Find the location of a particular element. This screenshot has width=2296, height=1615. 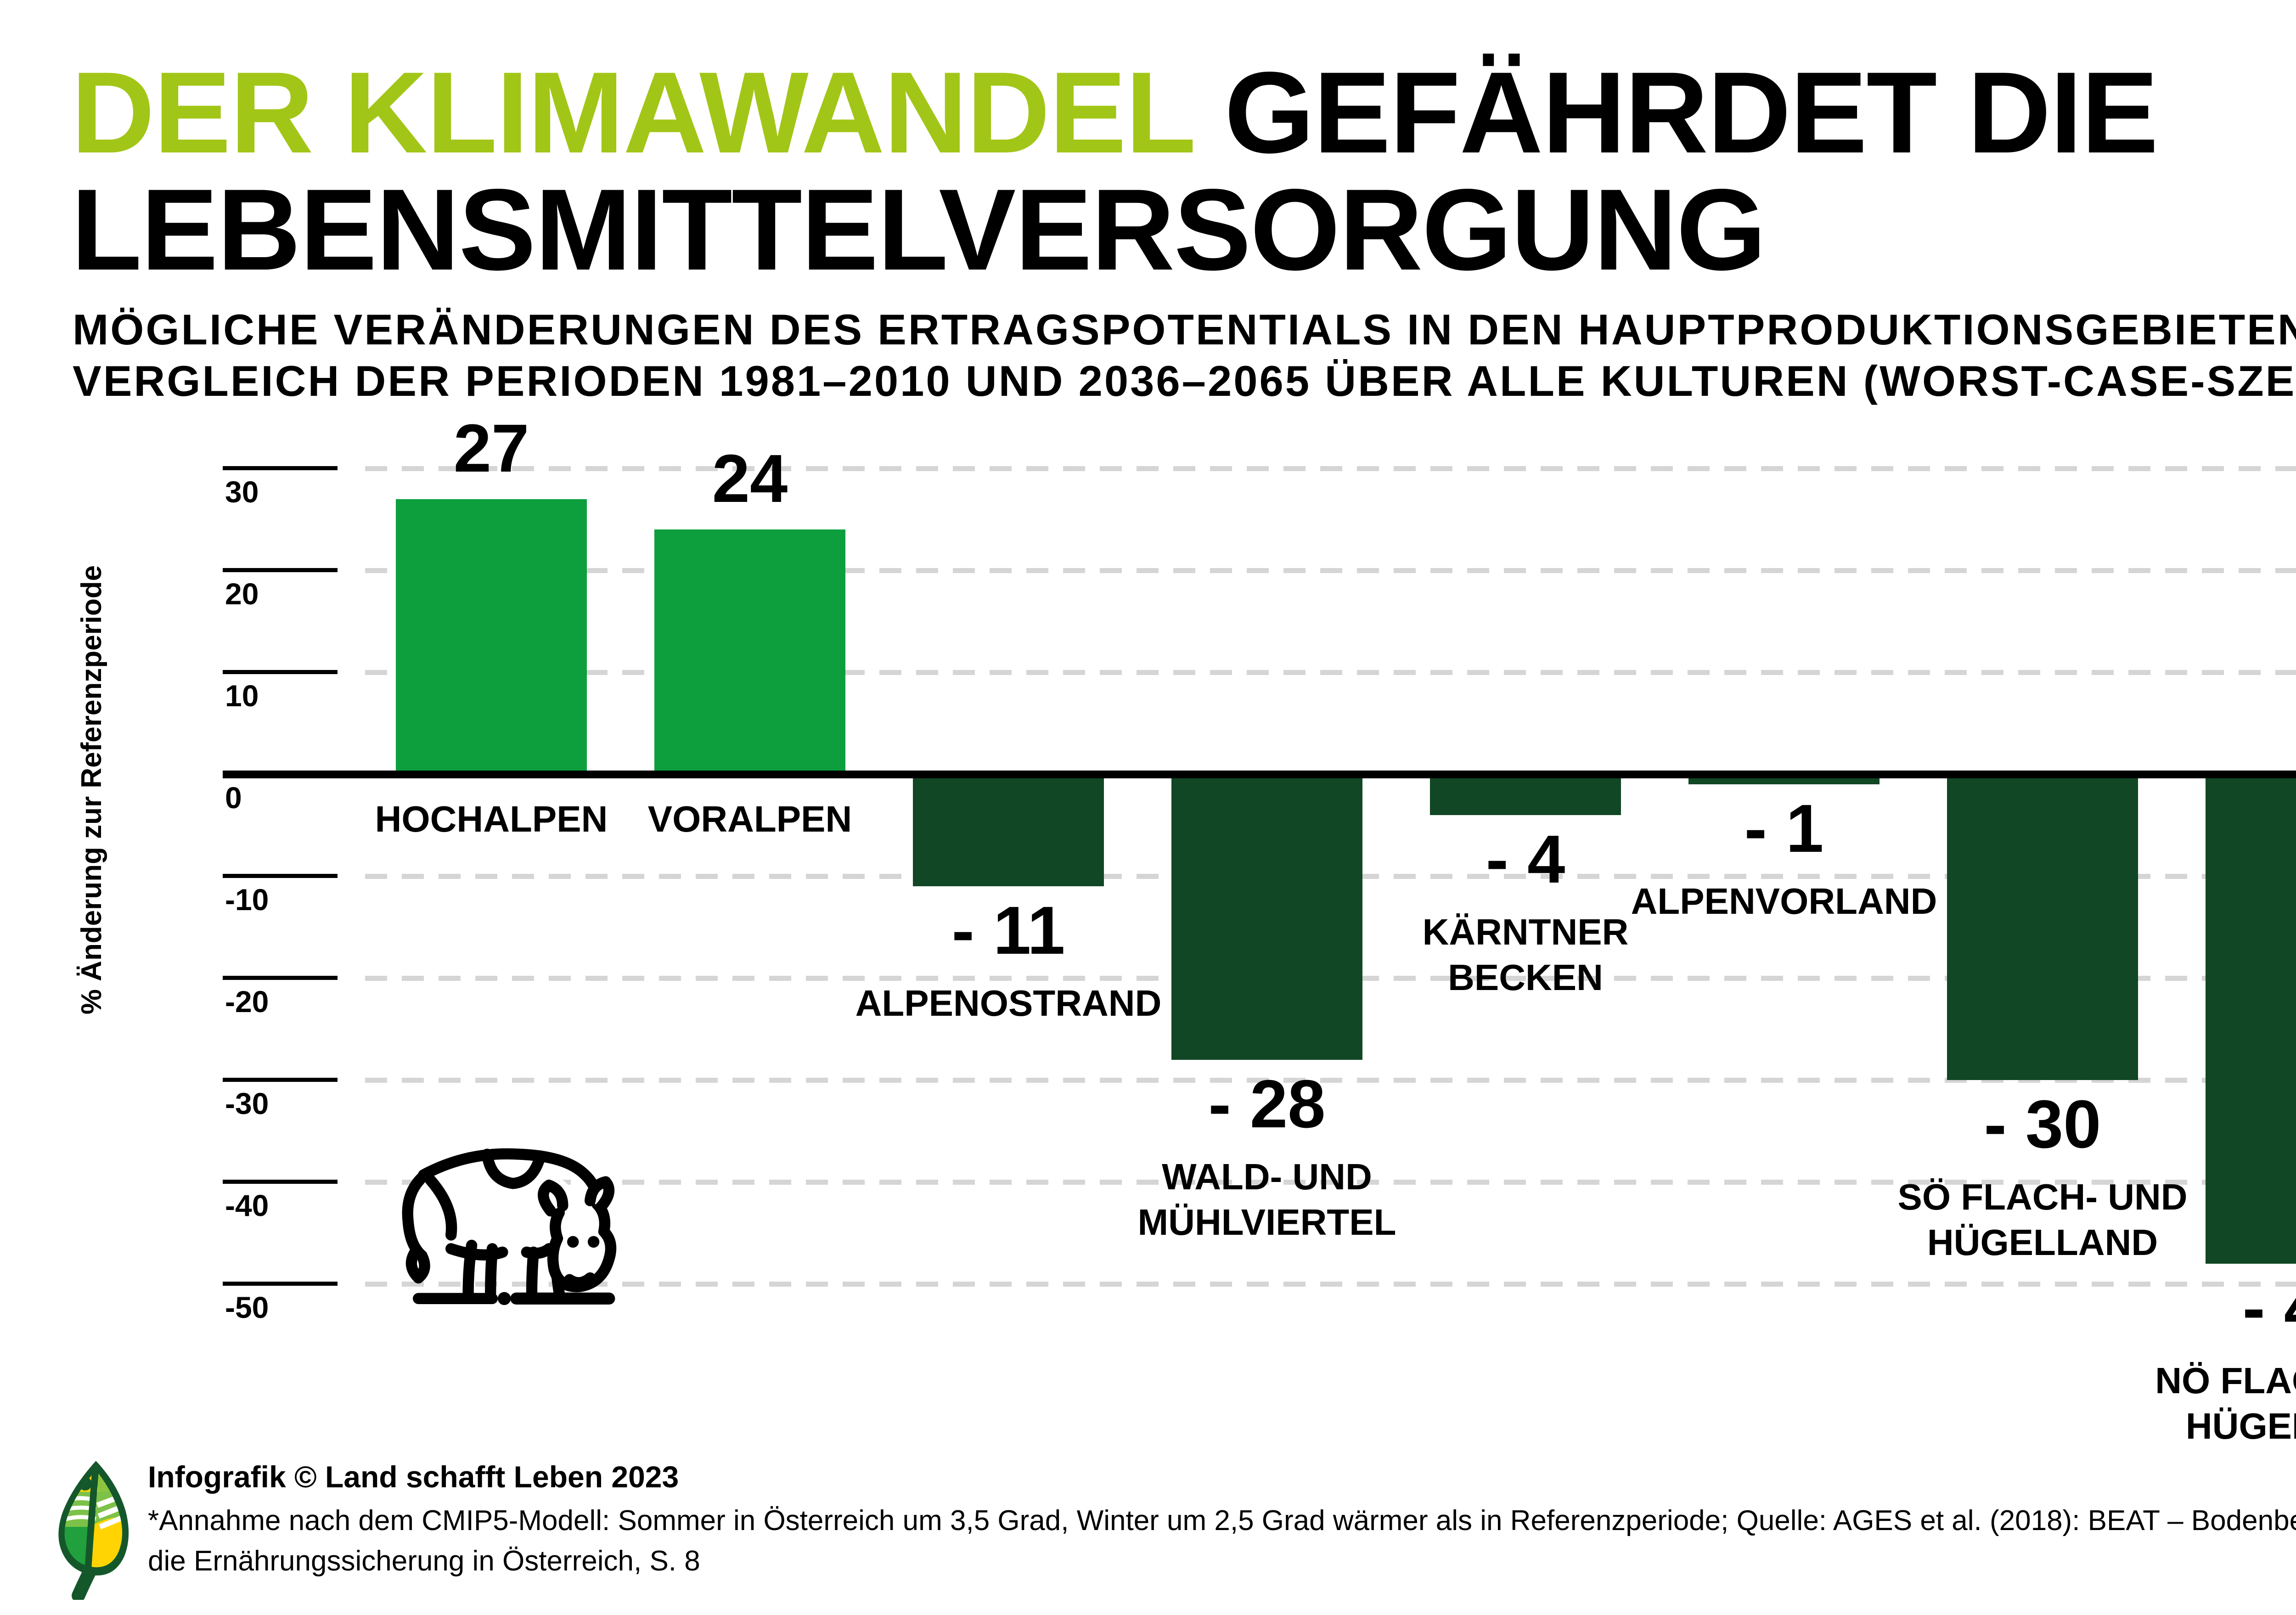

title-accent: DER KLIMAWANDEL is located at coordinates (632, 113).